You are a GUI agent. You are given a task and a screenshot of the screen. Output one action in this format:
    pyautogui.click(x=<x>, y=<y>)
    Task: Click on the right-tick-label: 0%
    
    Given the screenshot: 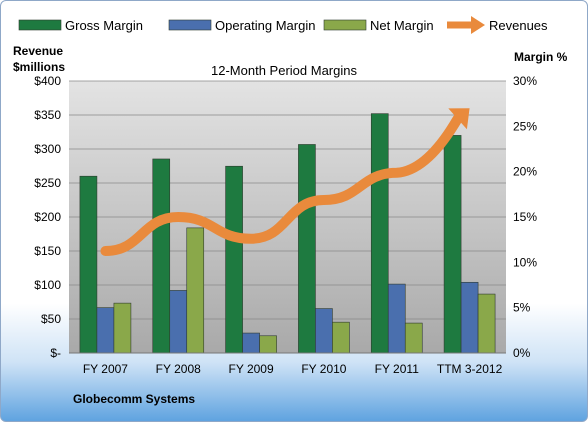 What is the action you would take?
    pyautogui.click(x=522, y=353)
    